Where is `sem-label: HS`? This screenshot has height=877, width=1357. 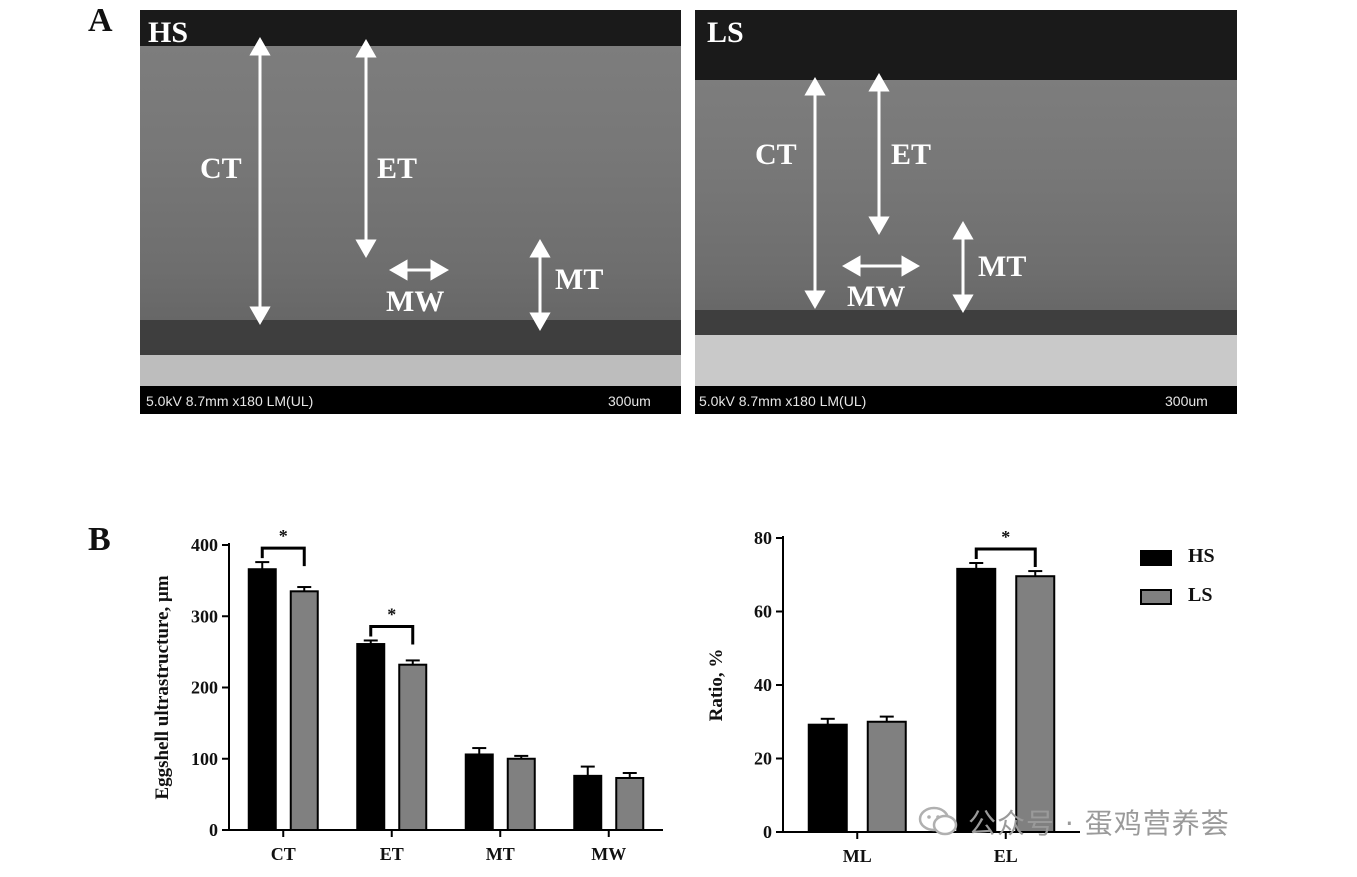
sem-label: HS is located at coordinates (168, 32).